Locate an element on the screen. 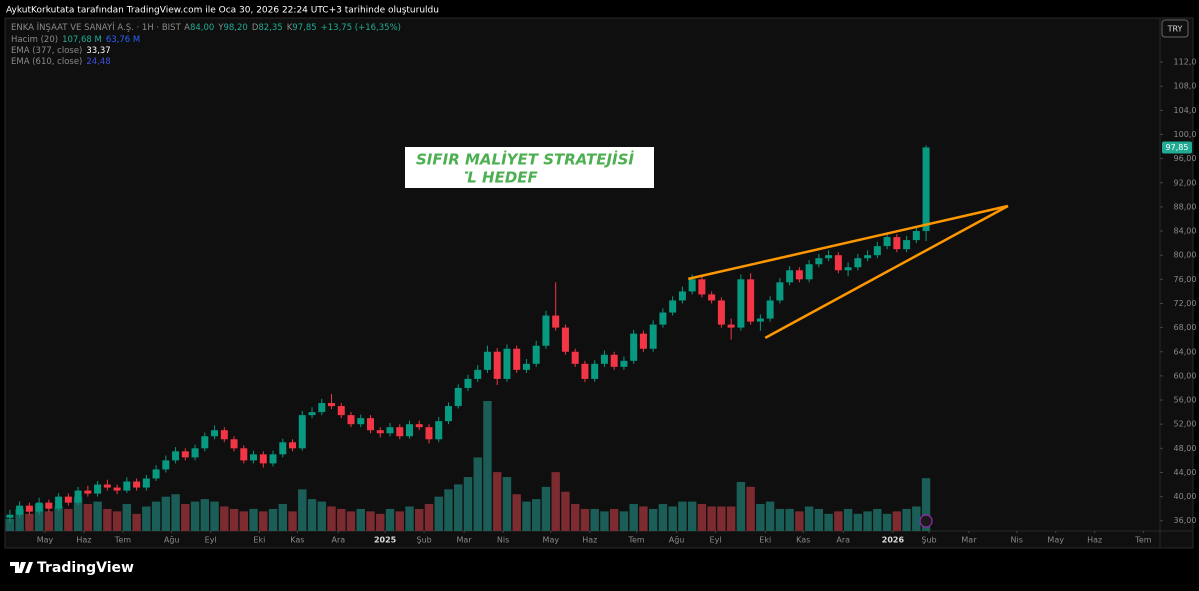  x-tick-label: Tem is located at coordinates (122, 540).